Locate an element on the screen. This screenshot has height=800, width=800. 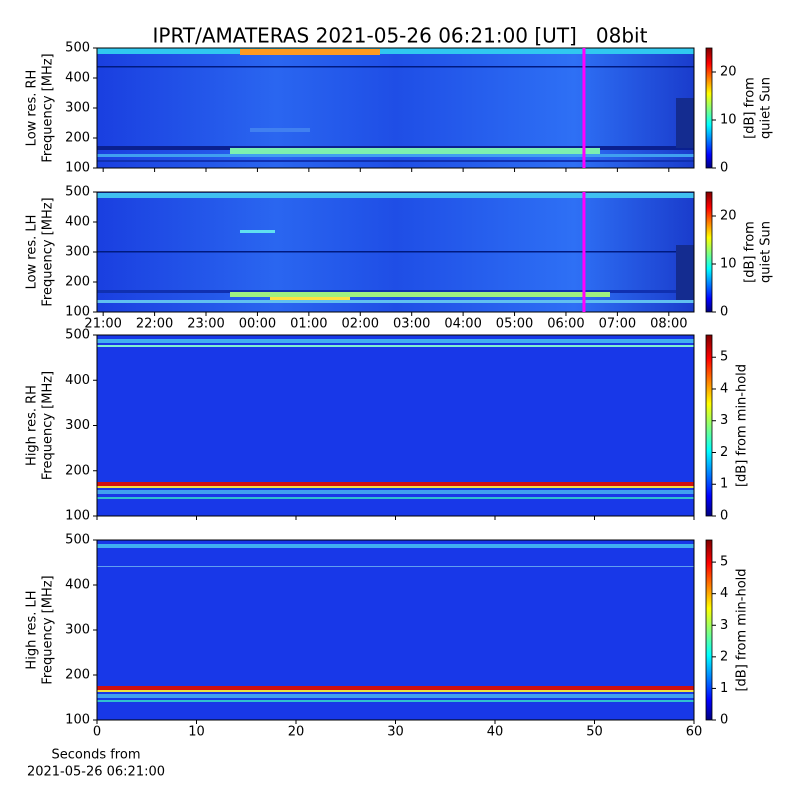
x-tick-label: 50 is located at coordinates (594, 732).